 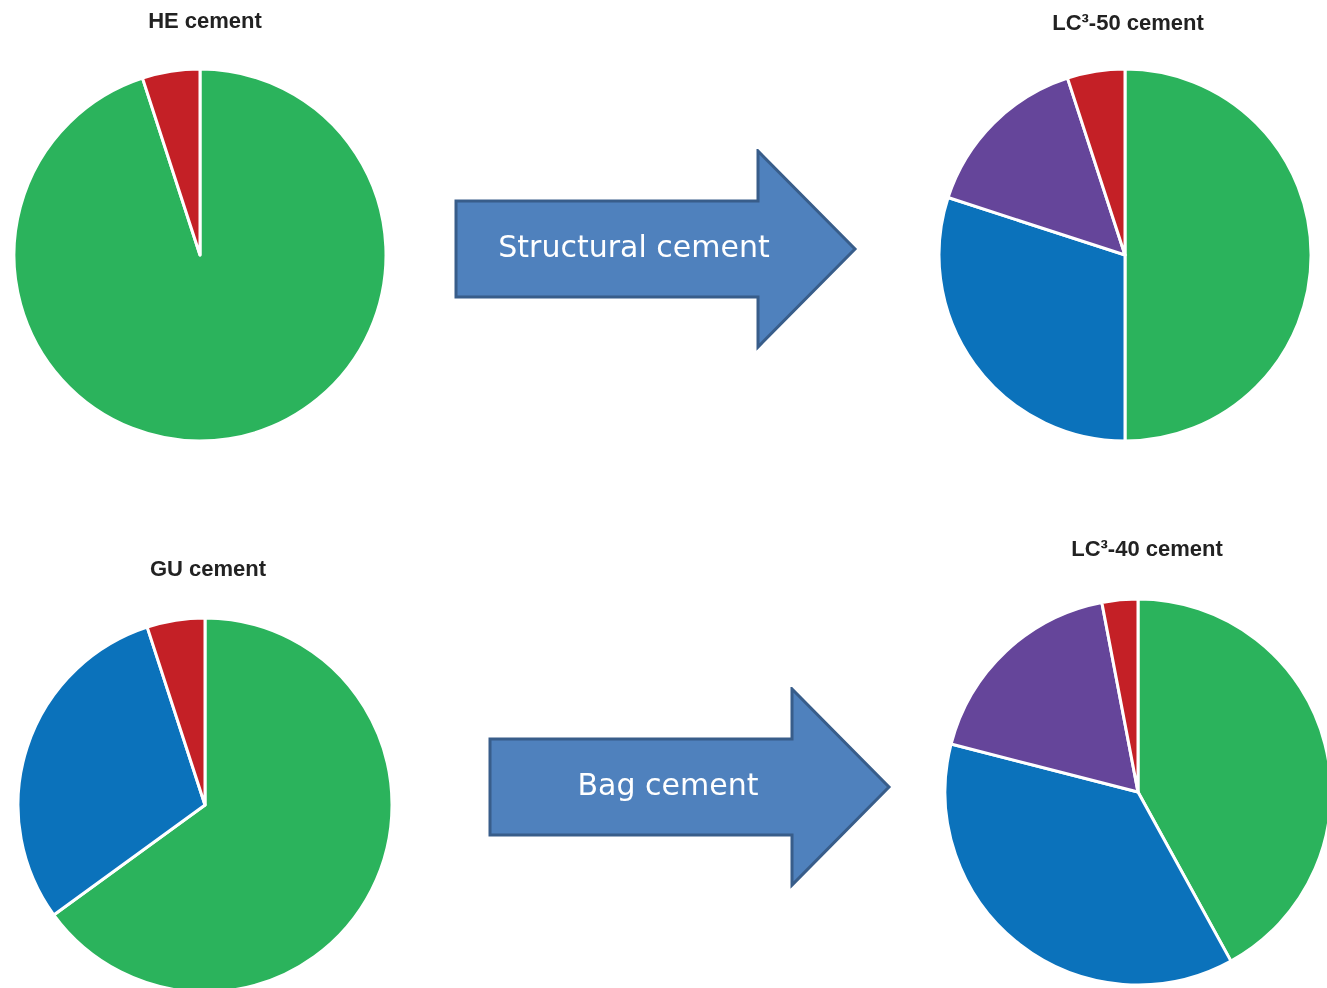 What do you see at coordinates (205, 20) in the screenshot?
I see `chart-title: HE cement` at bounding box center [205, 20].